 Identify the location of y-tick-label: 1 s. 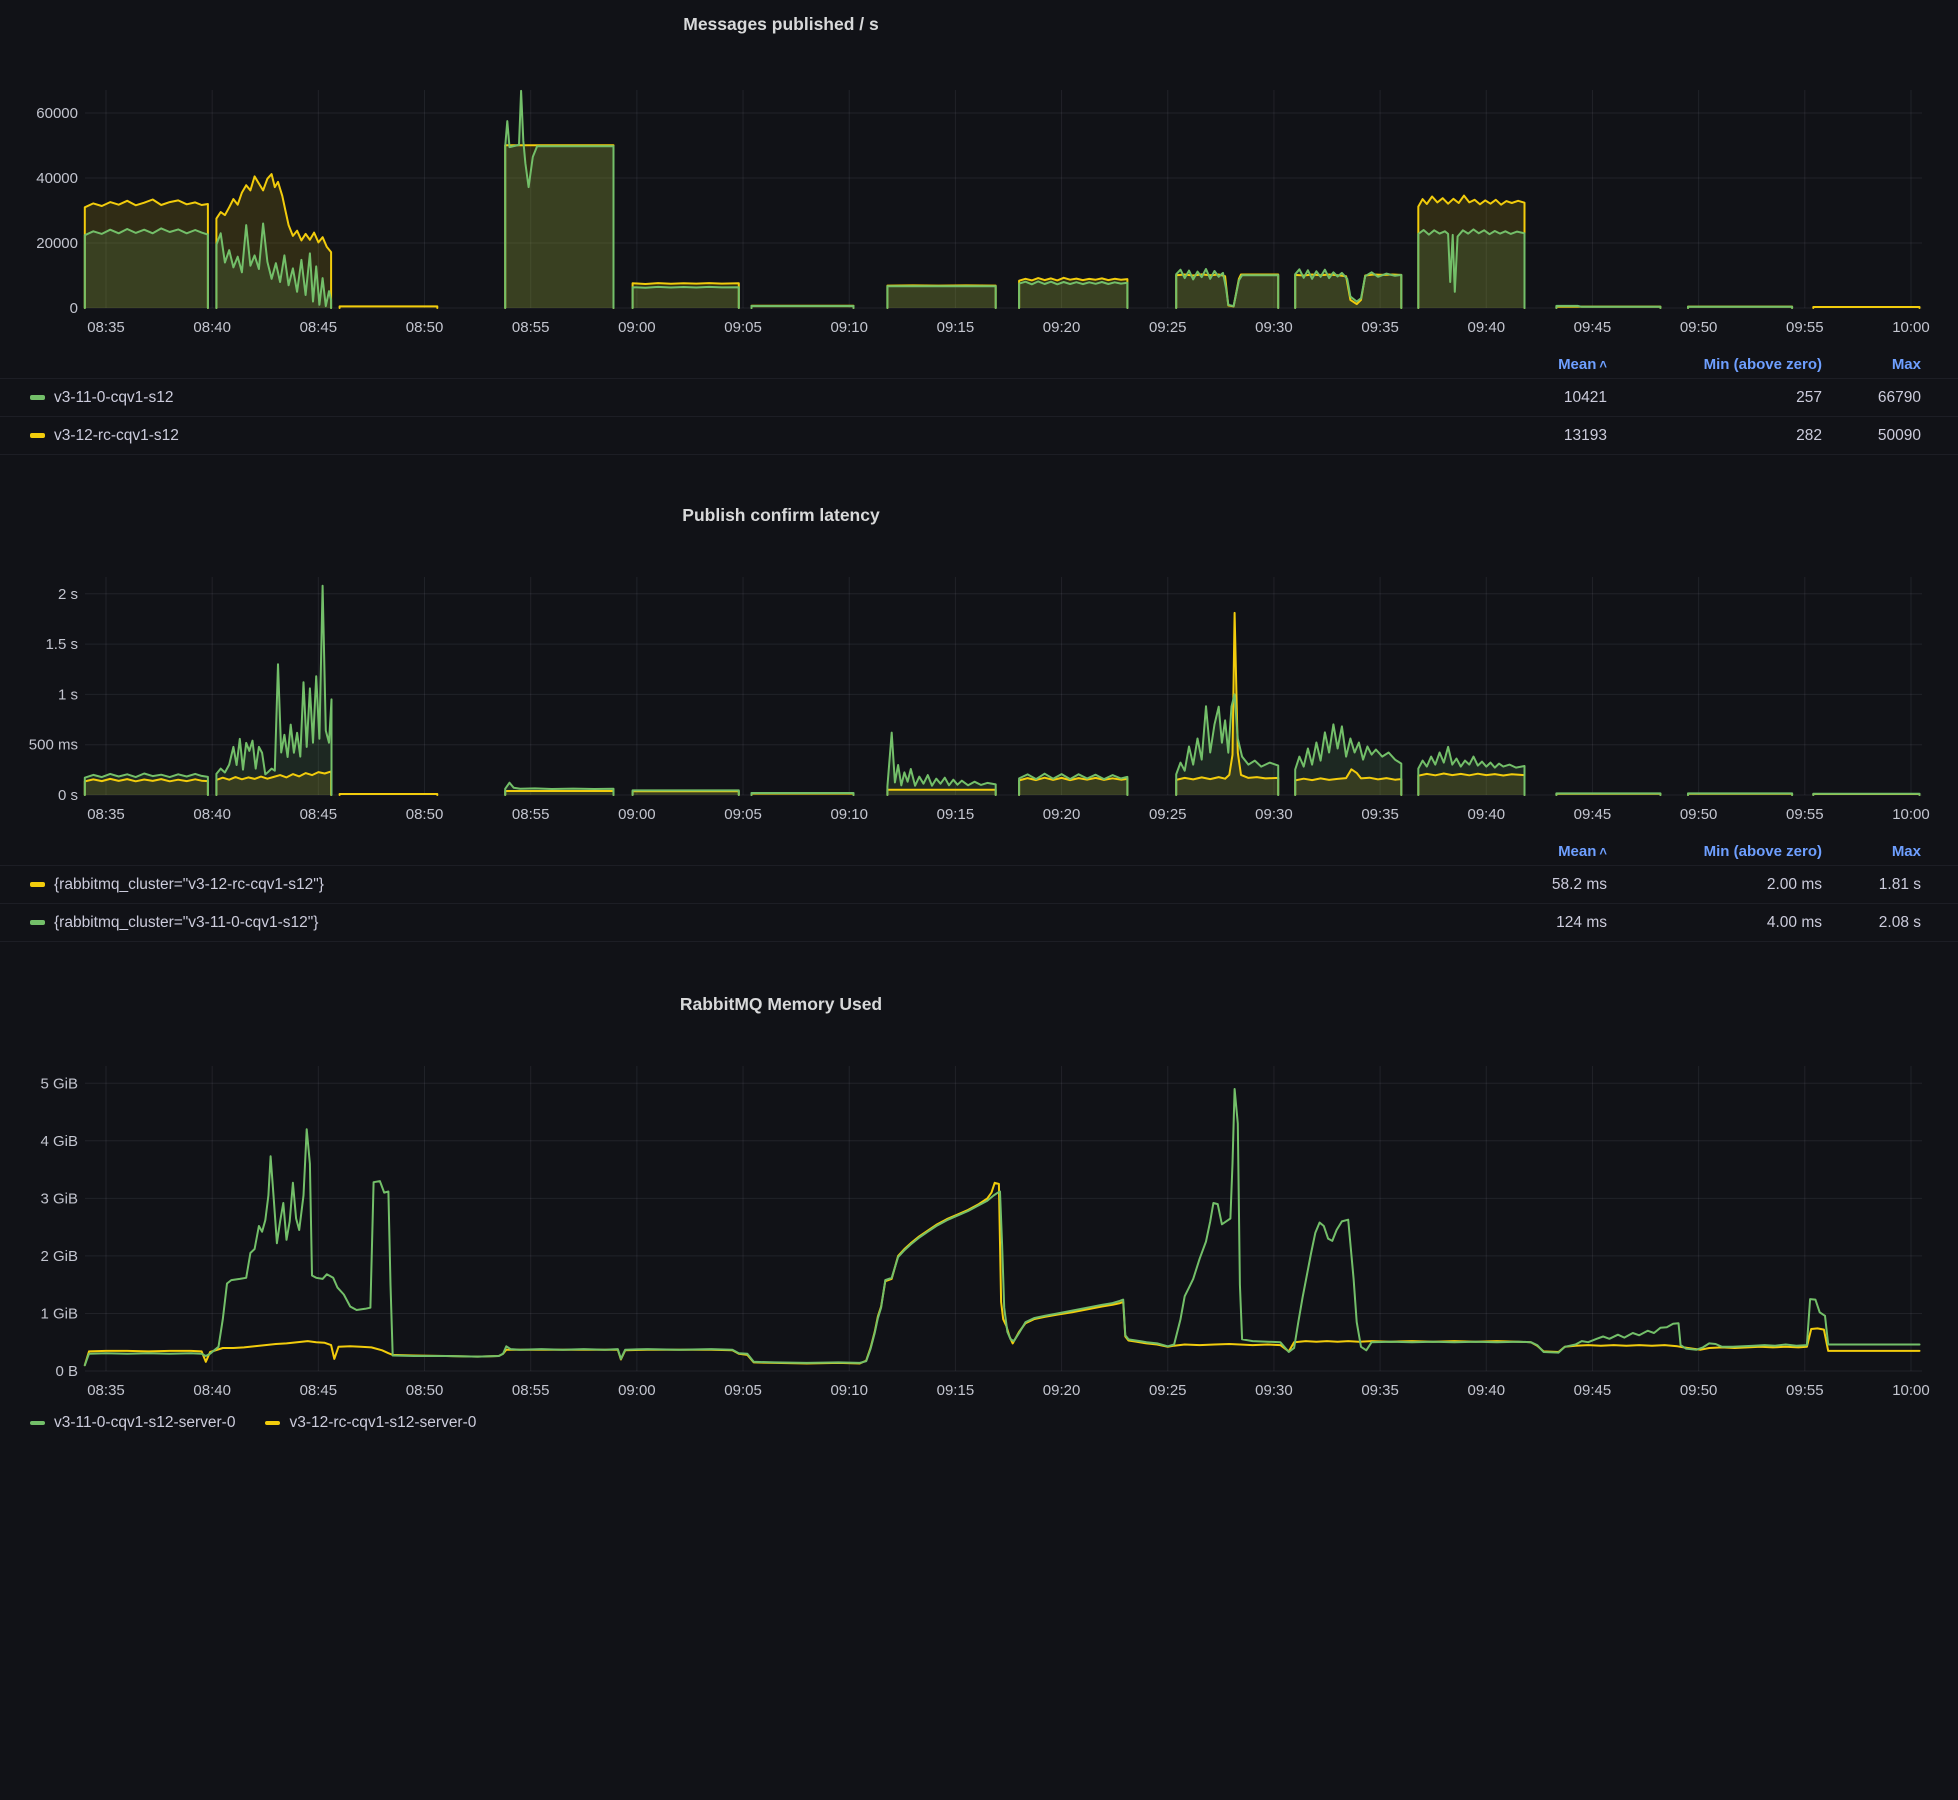
(68, 694).